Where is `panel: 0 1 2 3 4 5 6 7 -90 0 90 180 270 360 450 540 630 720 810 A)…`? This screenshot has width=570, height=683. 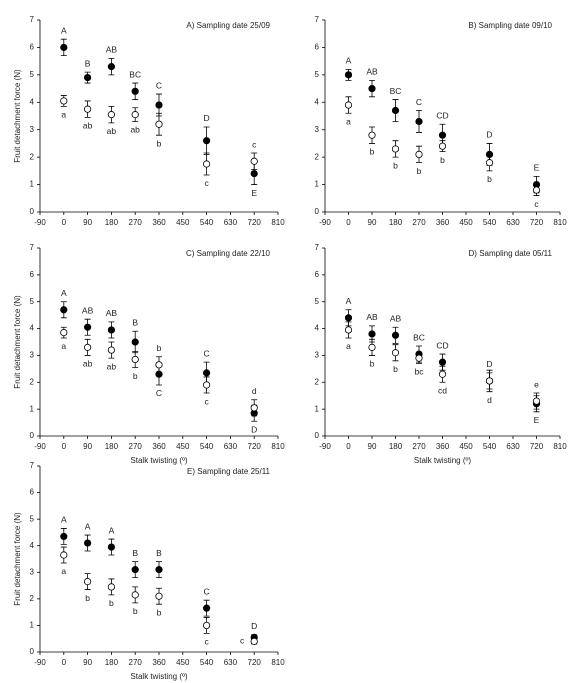 panel: 0 1 2 3 4 5 6 7 -90 0 90 180 270 360 450 540 630 720 810 A)… is located at coordinates (149, 121).